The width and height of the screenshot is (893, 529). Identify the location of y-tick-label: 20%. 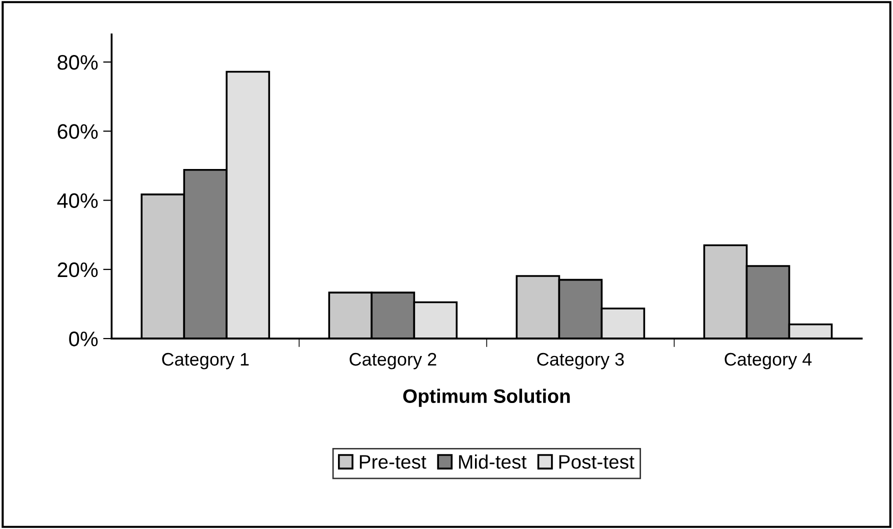
(78, 270).